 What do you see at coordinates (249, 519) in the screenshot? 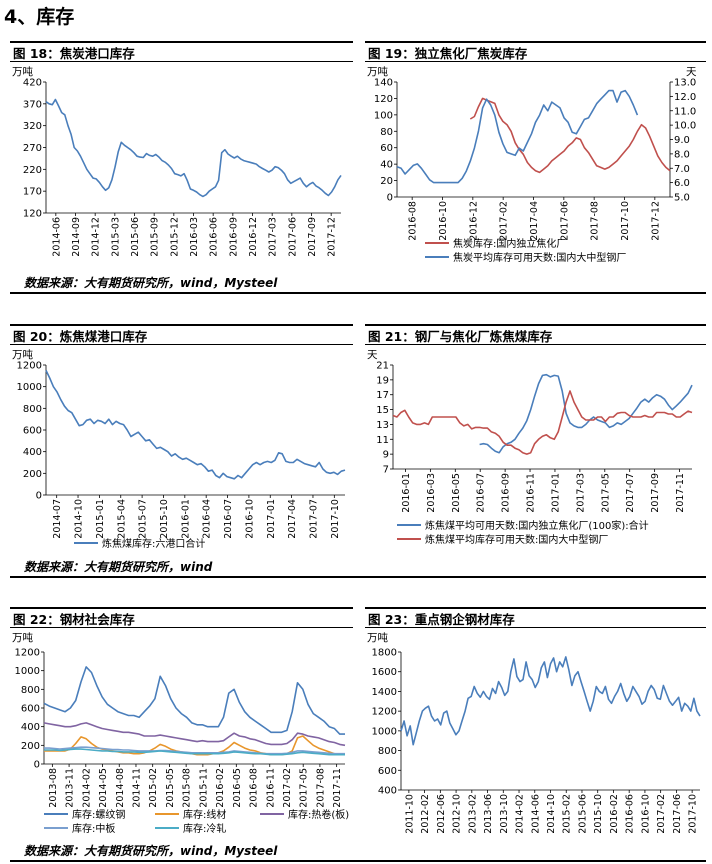
I see `x-tick-label: 2016-10` at bounding box center [249, 519].